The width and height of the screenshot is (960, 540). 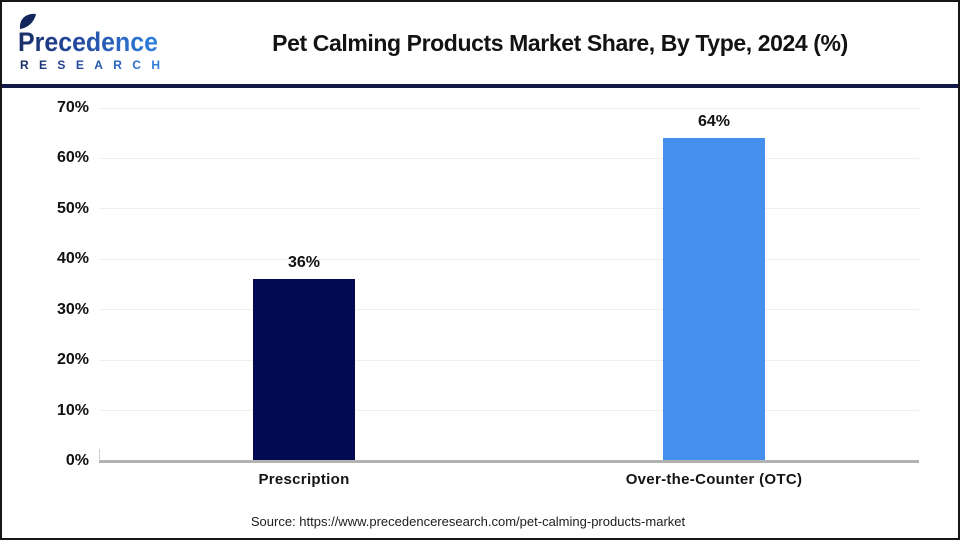 What do you see at coordinates (72, 309) in the screenshot?
I see `y-tick-label-30: 30%` at bounding box center [72, 309].